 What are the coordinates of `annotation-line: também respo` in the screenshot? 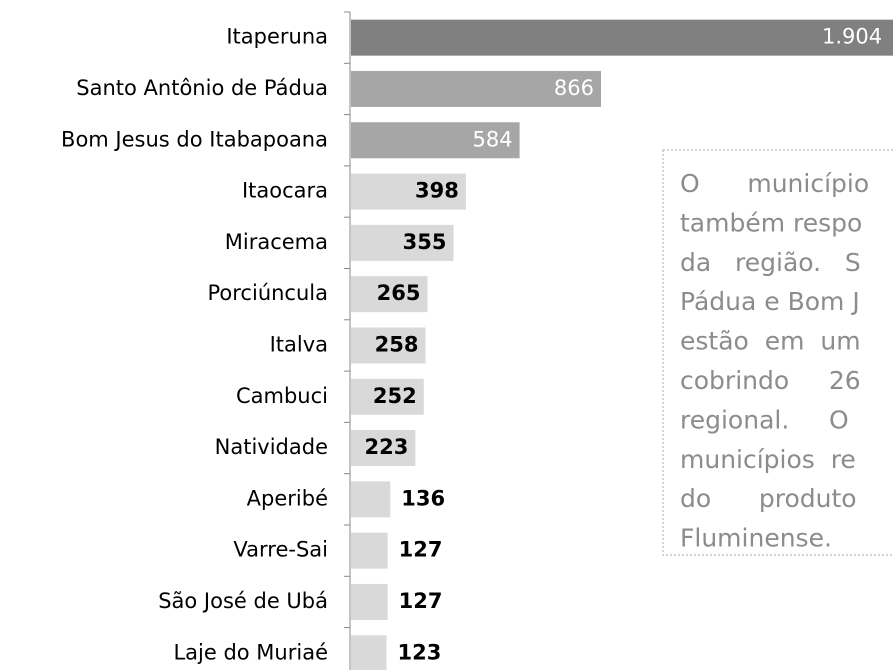 It's located at (771, 222).